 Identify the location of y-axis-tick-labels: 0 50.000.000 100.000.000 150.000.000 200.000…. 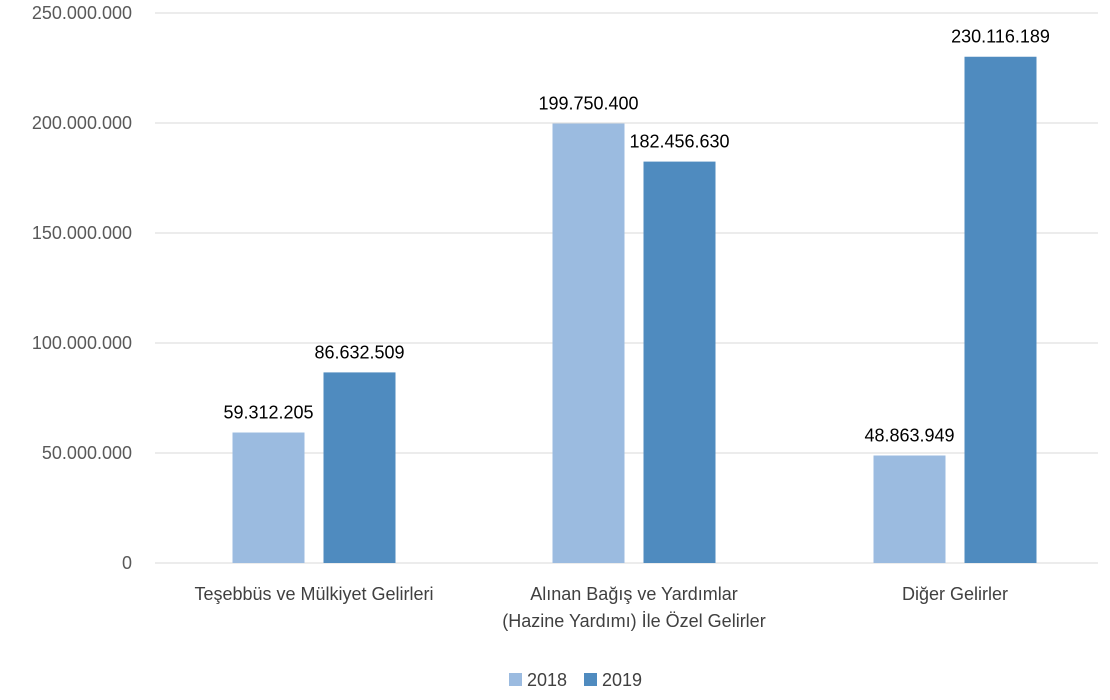
(82, 288).